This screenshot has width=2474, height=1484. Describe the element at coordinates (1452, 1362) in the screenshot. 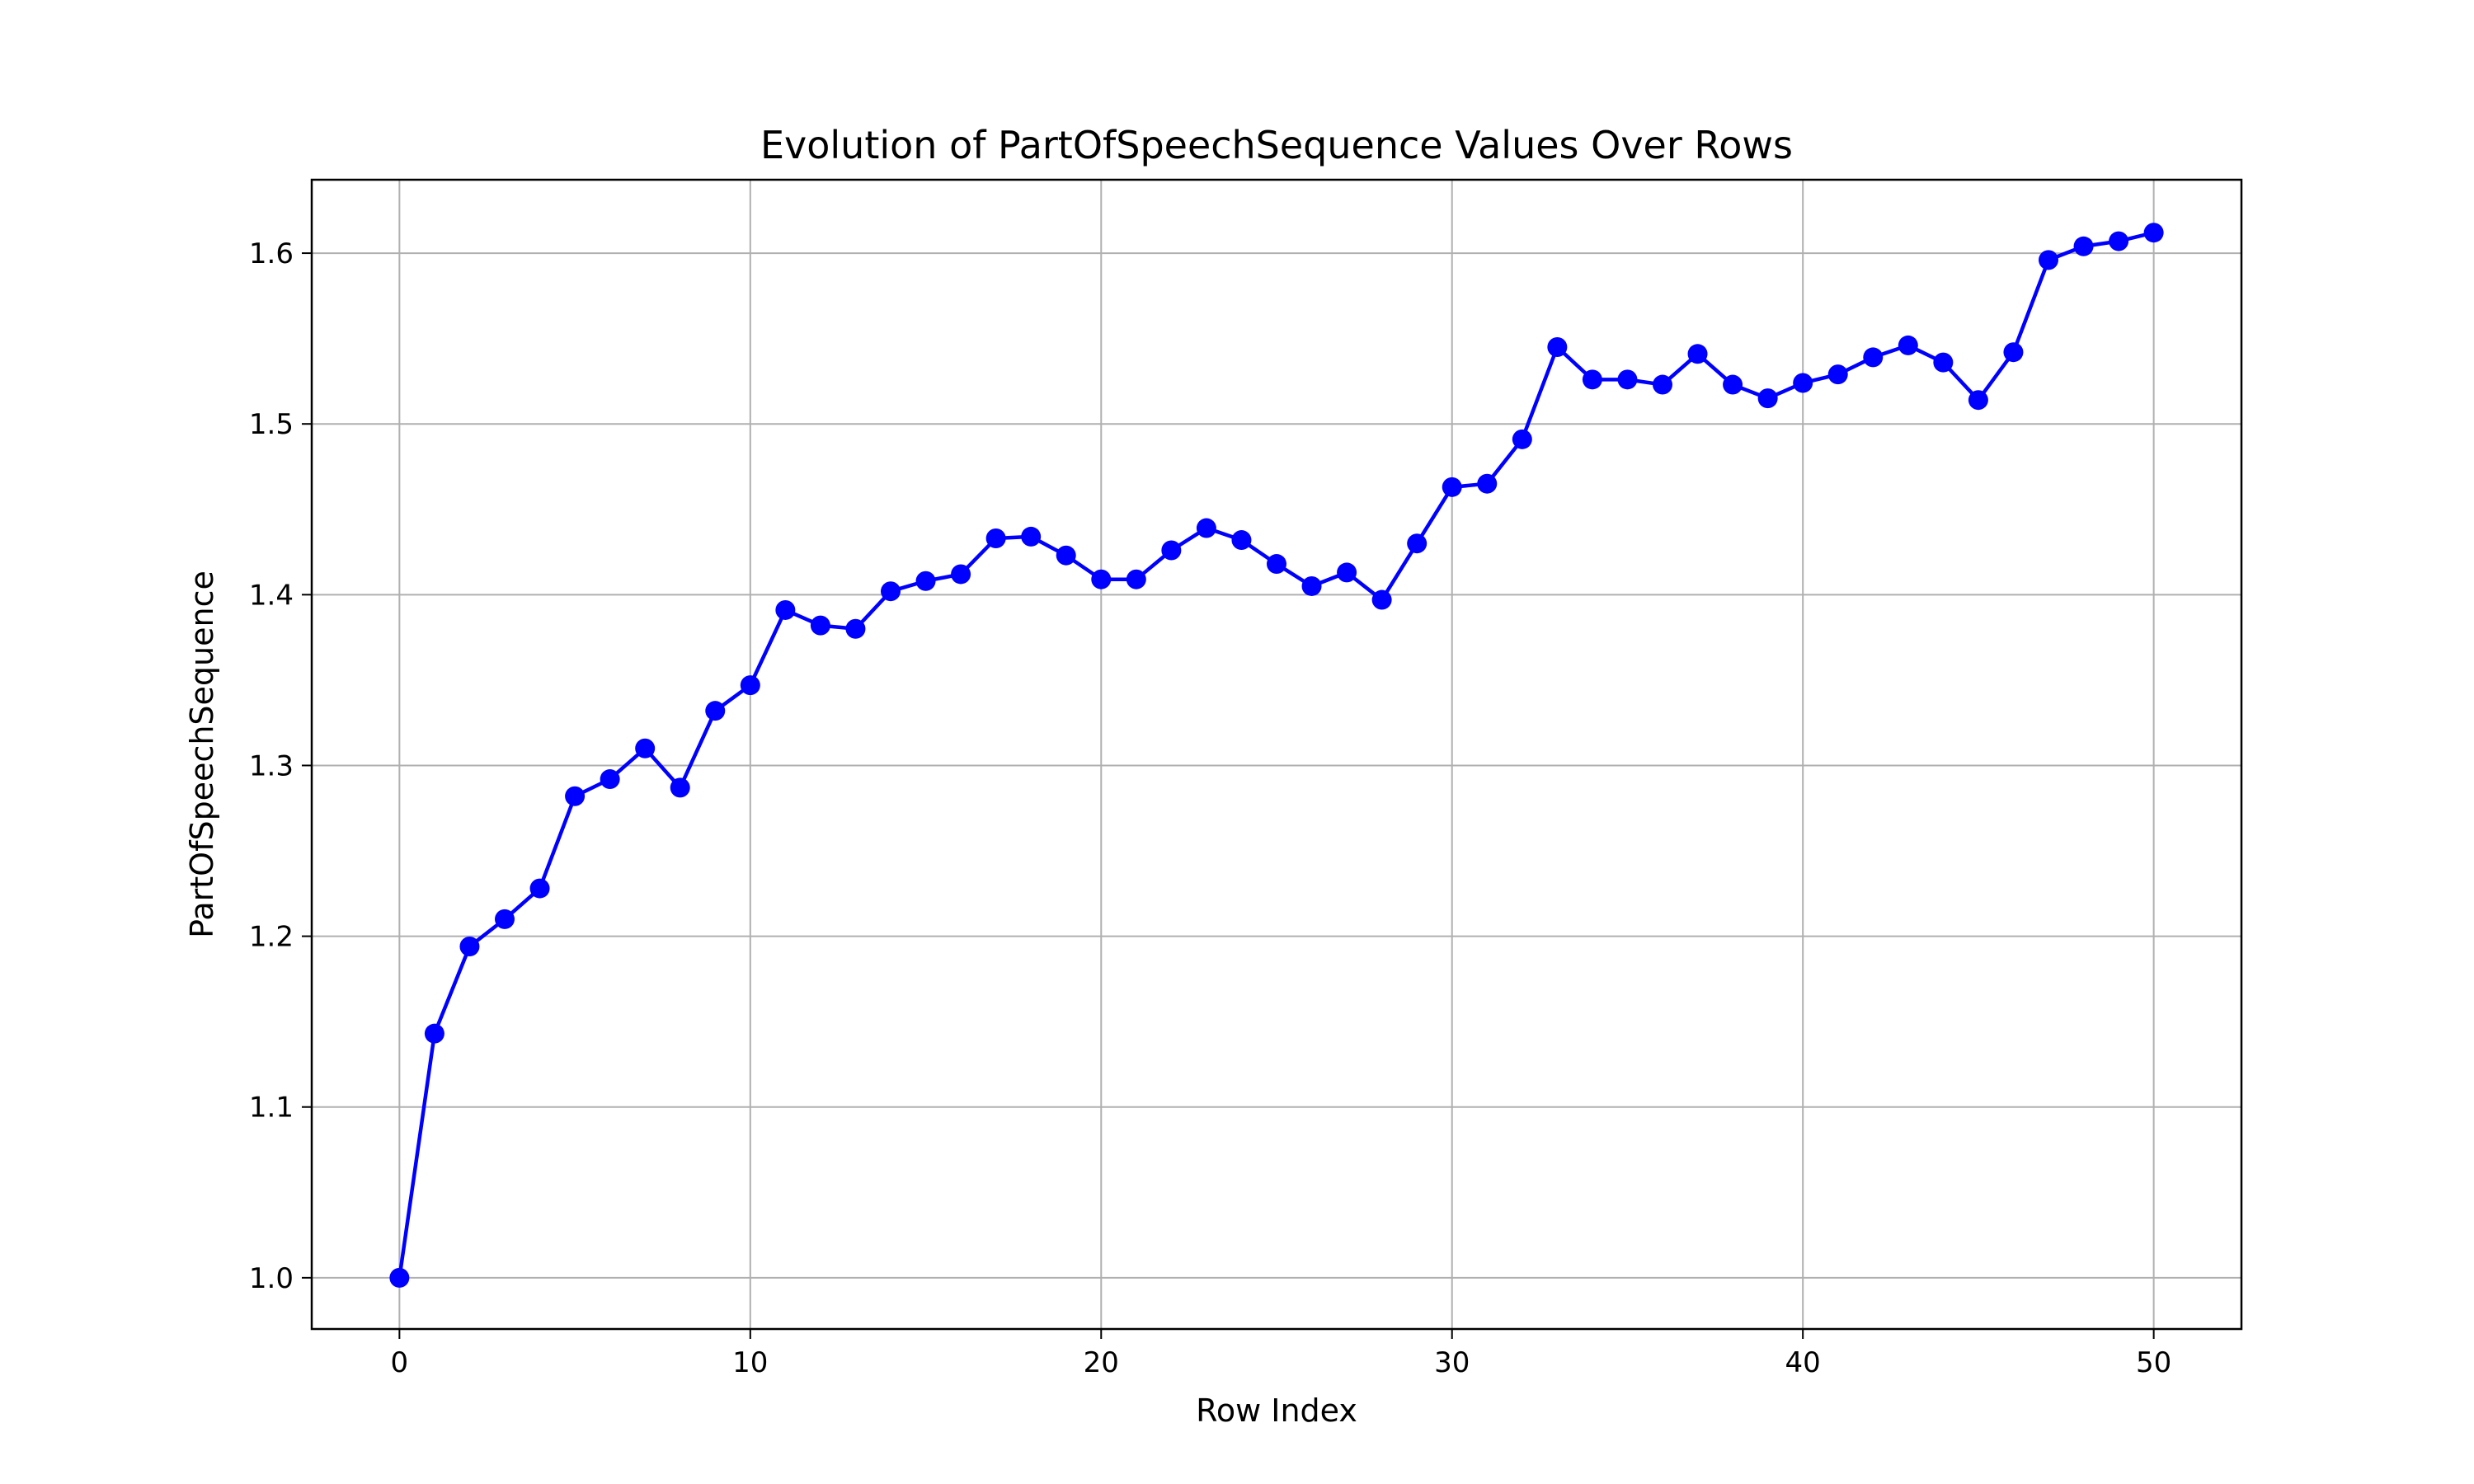

I see `x-tick-label: 30` at that location.